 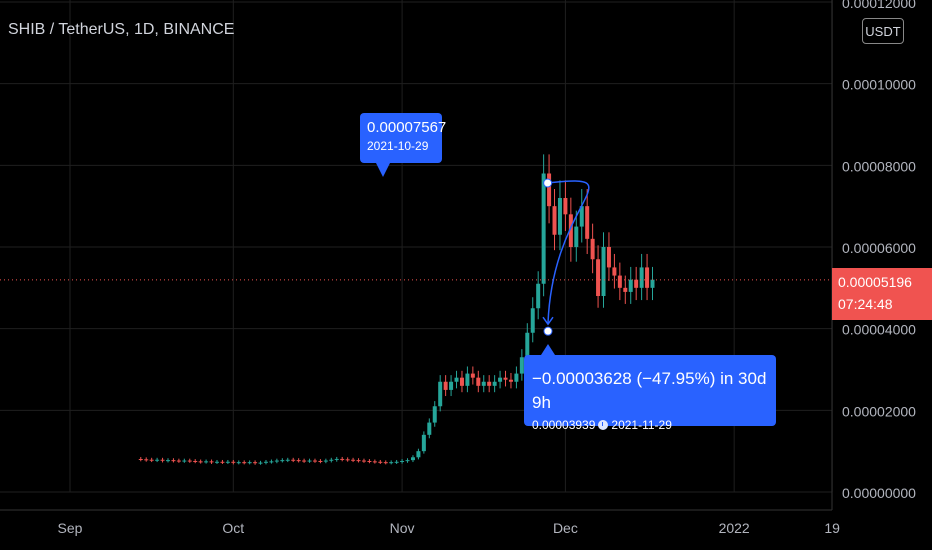 I want to click on arrow-head, so click(x=548, y=321).